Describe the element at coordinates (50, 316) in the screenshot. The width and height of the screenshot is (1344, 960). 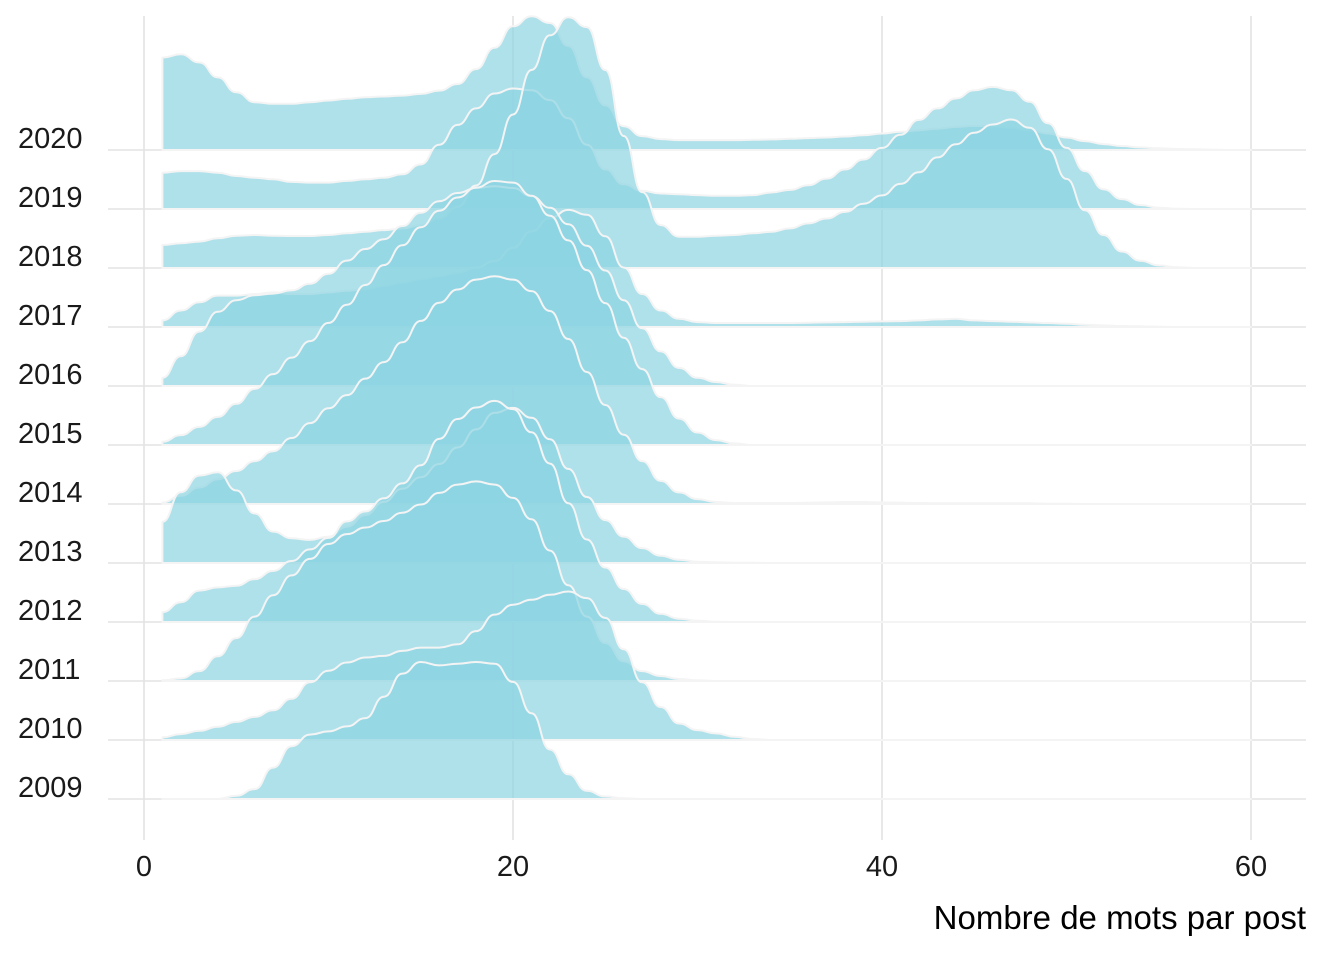
I see `y-tick-label-2017: 2017` at that location.